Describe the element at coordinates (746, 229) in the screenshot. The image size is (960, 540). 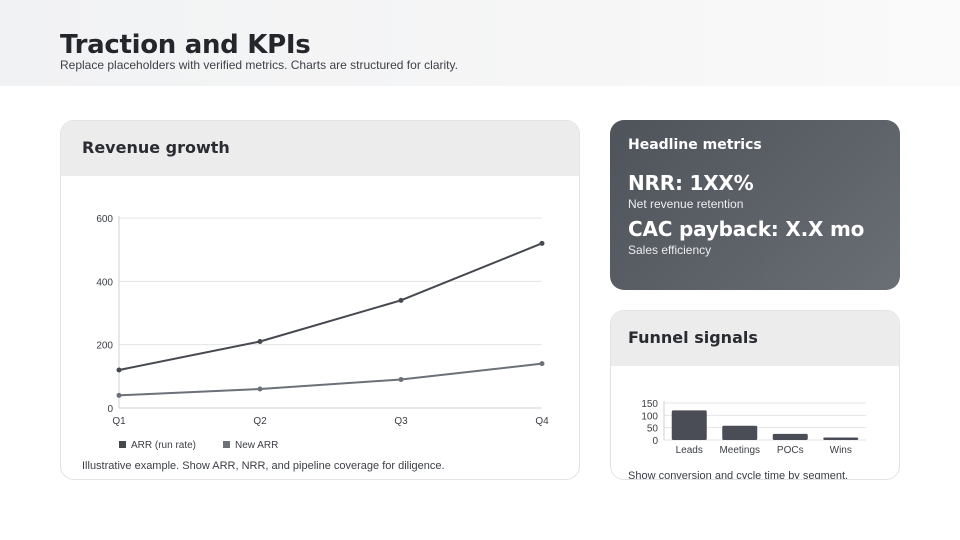
I see `cac-metric-value: CAC payback: X.X mo` at that location.